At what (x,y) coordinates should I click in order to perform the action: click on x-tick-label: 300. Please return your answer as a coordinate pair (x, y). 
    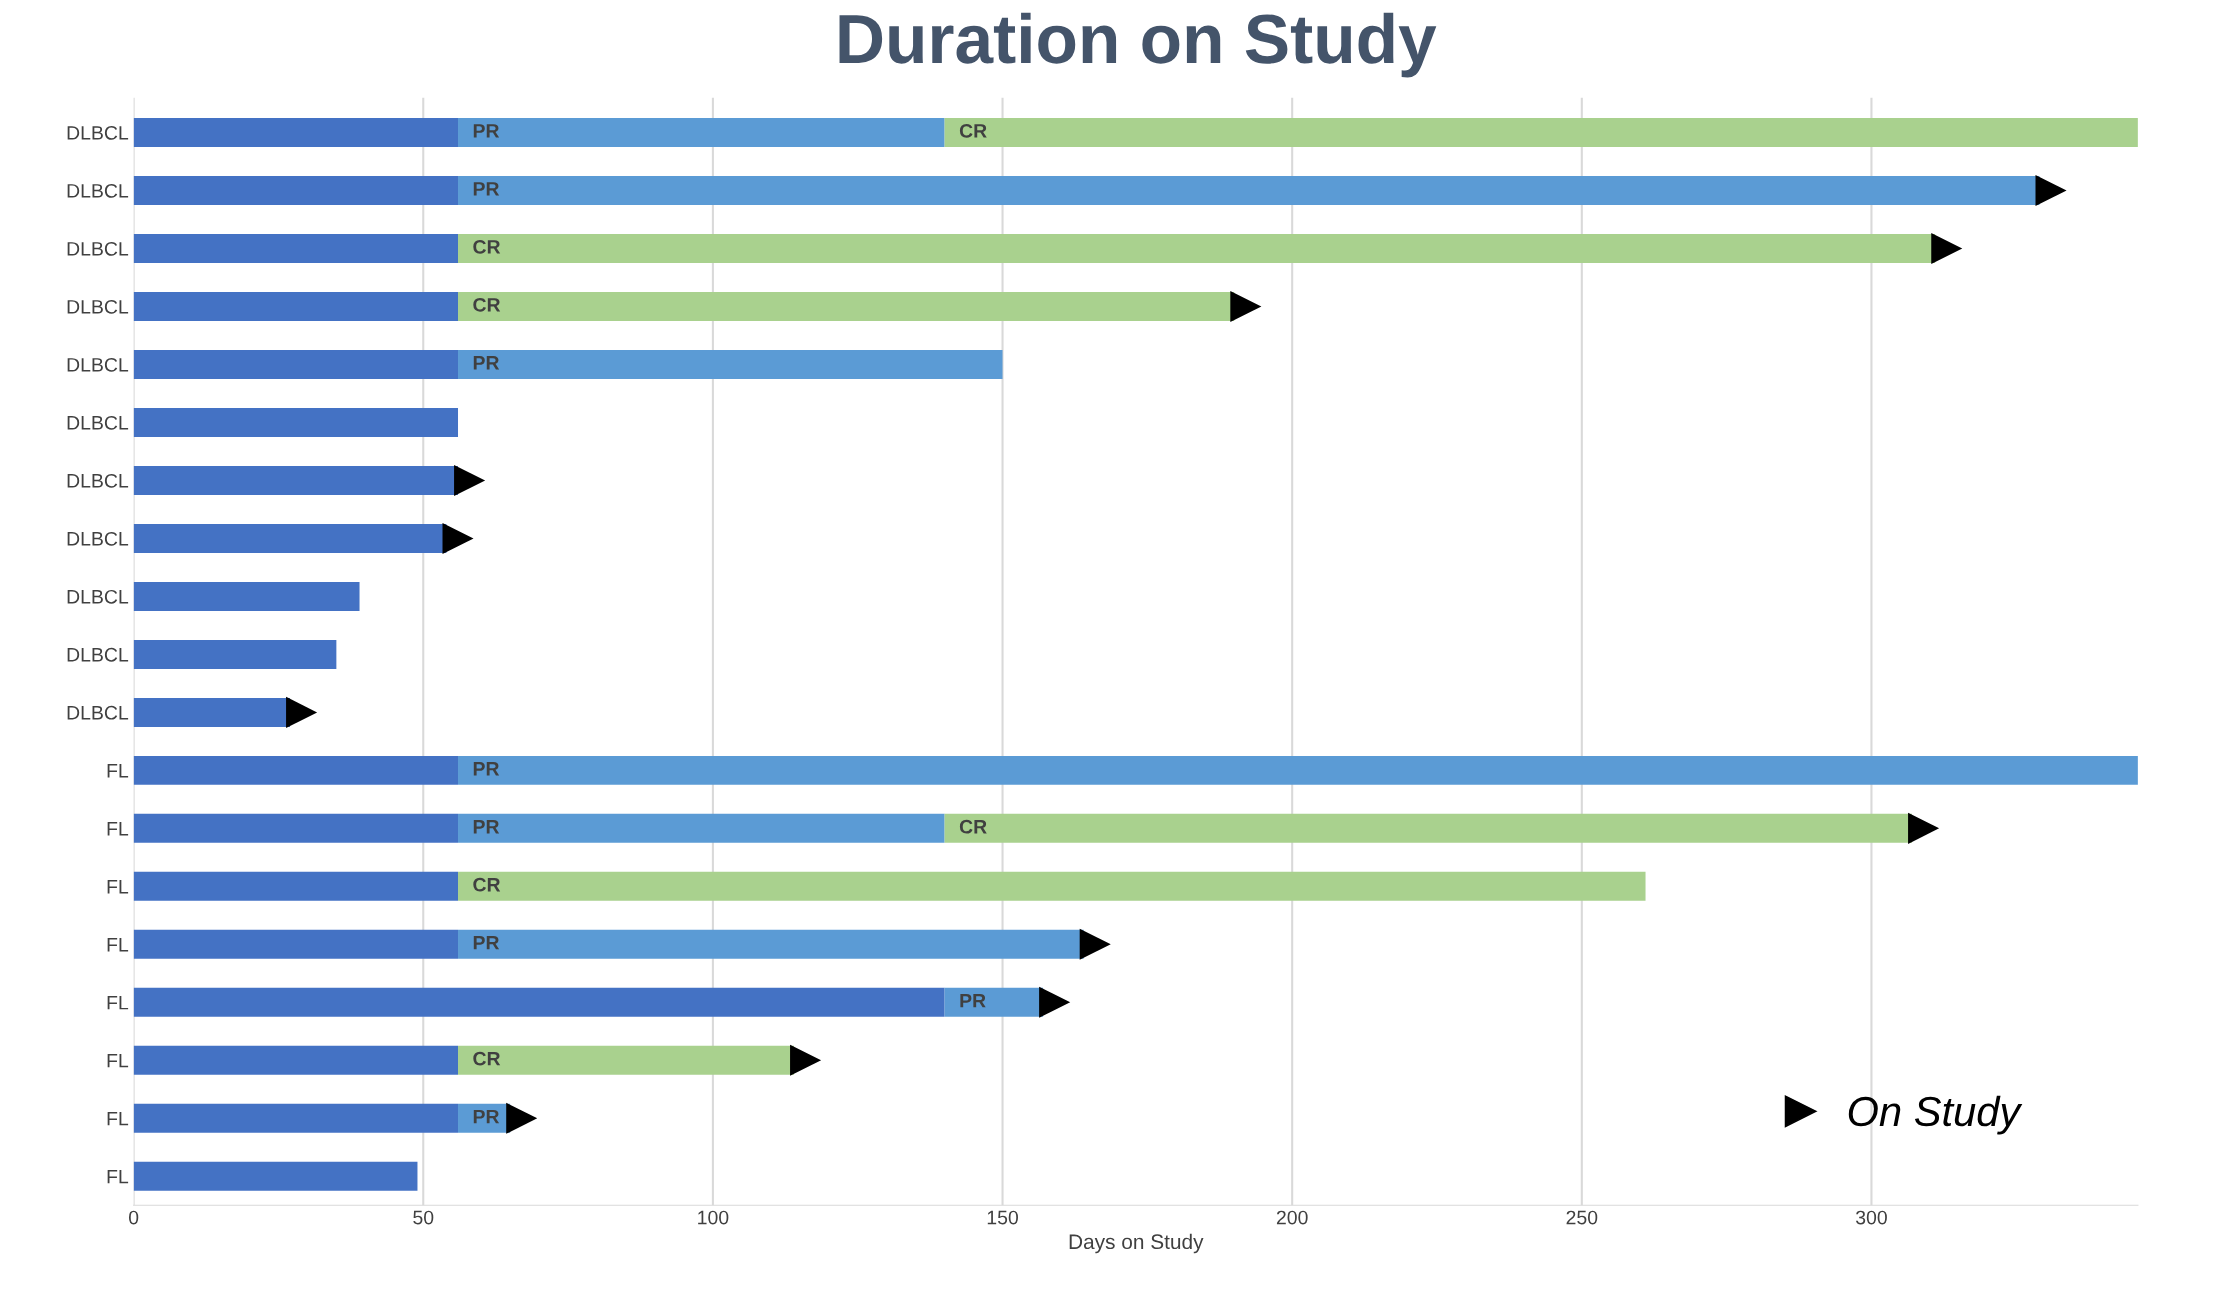
    Looking at the image, I should click on (1871, 1217).